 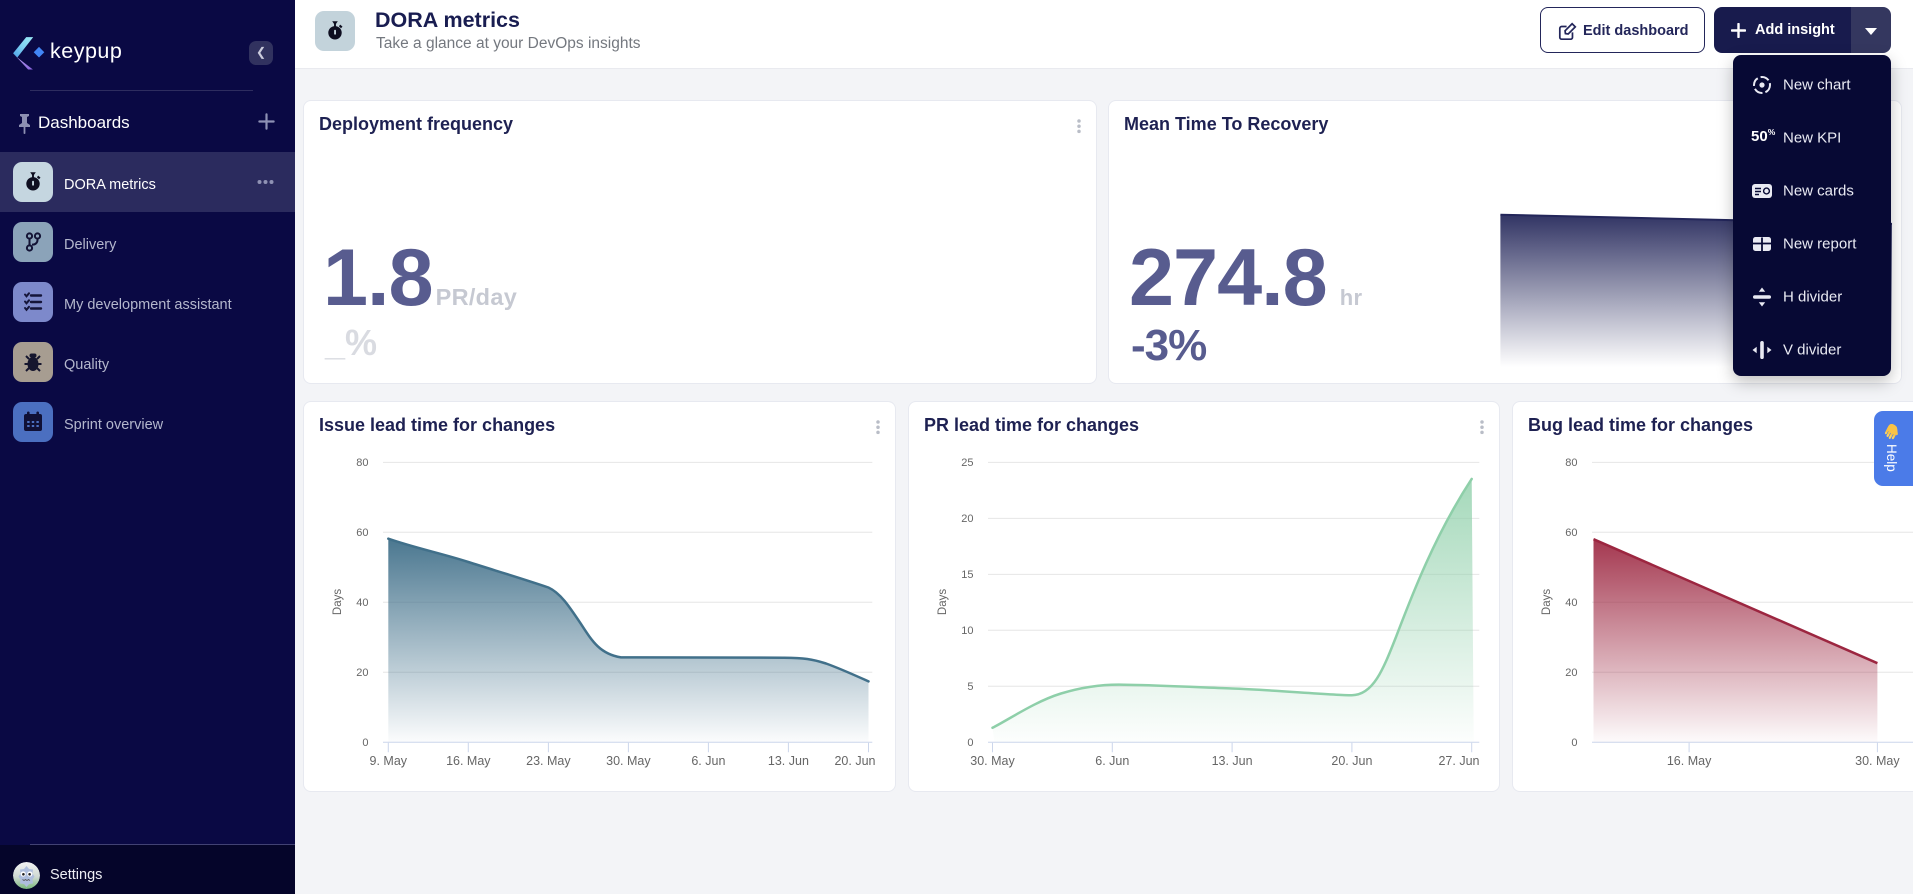 What do you see at coordinates (967, 463) in the screenshot?
I see `svg-text: 25` at bounding box center [967, 463].